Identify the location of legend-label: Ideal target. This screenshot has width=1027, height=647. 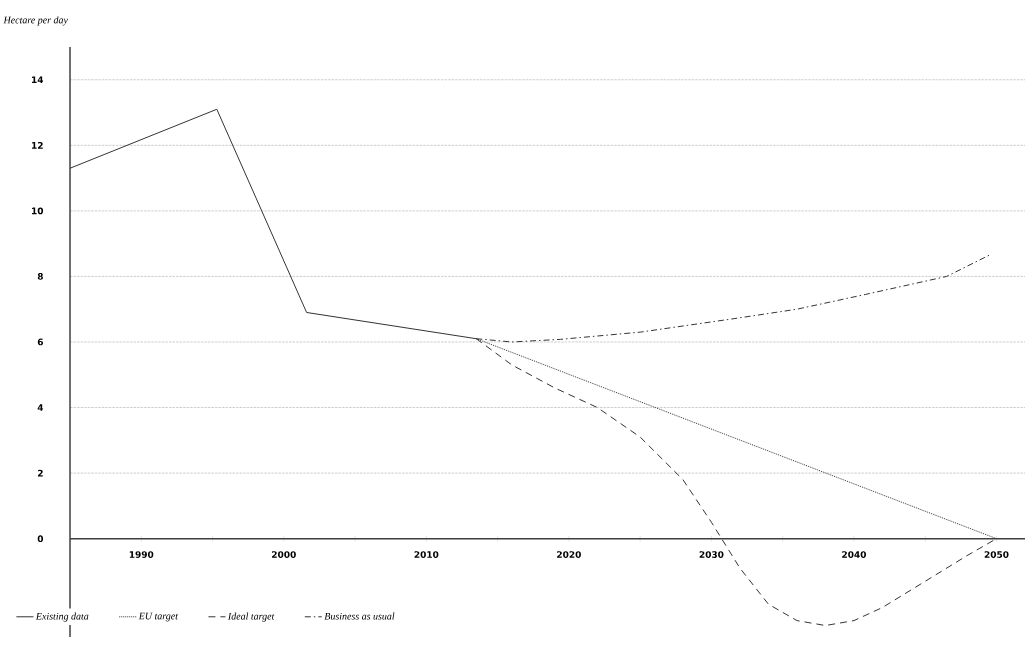
(251, 617).